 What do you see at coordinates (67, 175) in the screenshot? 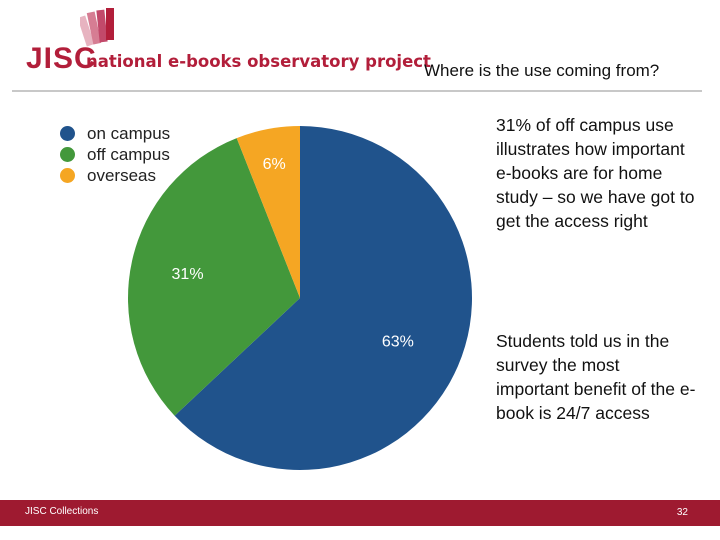
I see `legend-dot-overseas` at bounding box center [67, 175].